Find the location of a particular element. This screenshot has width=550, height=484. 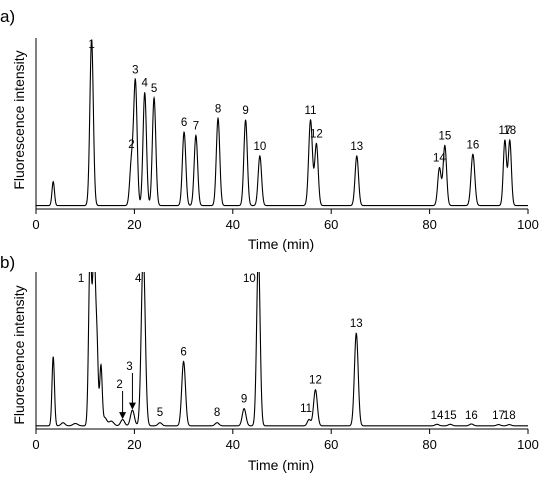

panel-b-x-tick-label: 40 is located at coordinates (233, 444).